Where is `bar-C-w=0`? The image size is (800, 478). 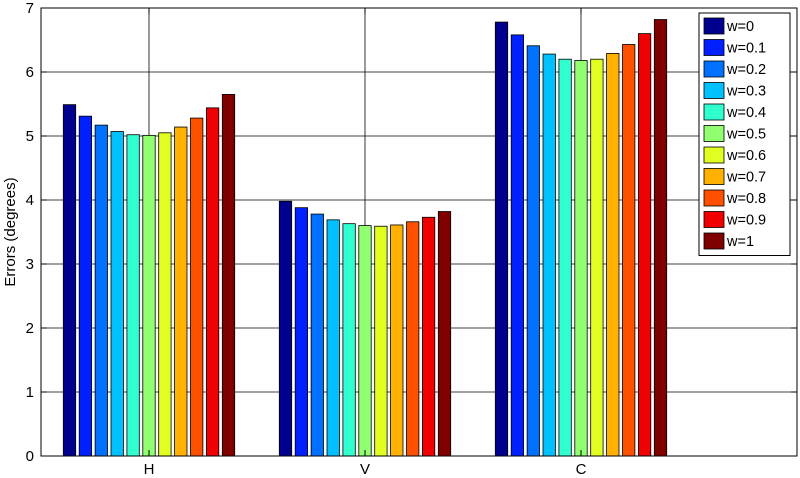 bar-C-w=0 is located at coordinates (501, 239).